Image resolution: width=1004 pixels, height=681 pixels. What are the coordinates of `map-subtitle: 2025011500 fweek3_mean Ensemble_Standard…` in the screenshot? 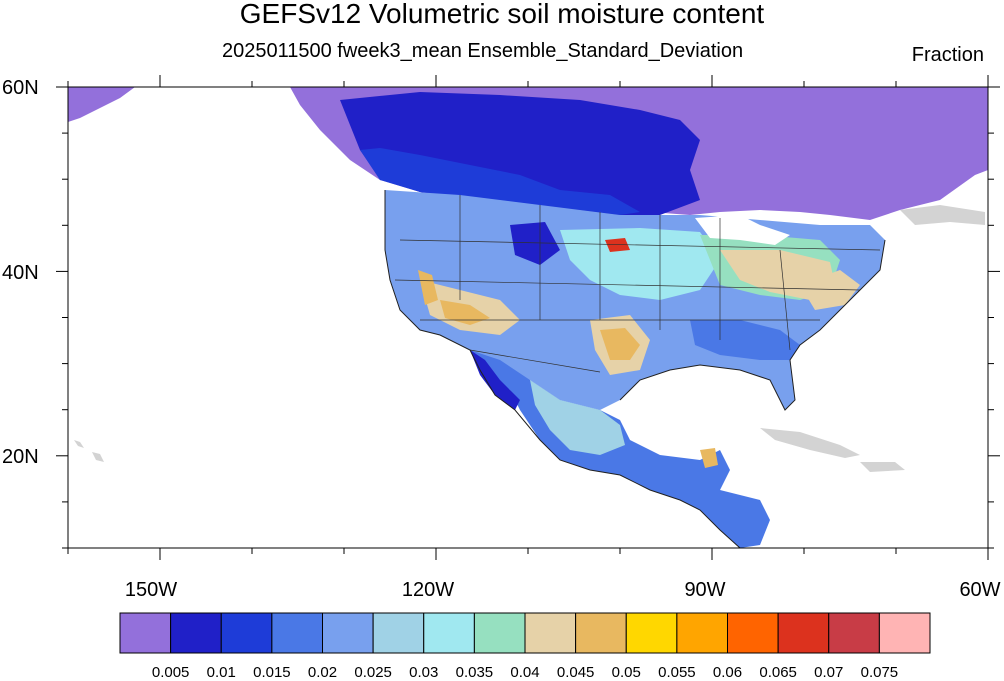 It's located at (483, 51).